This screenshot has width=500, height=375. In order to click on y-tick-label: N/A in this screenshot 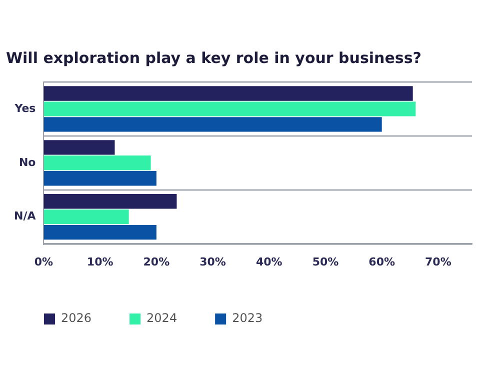, I will do `click(25, 216)`.